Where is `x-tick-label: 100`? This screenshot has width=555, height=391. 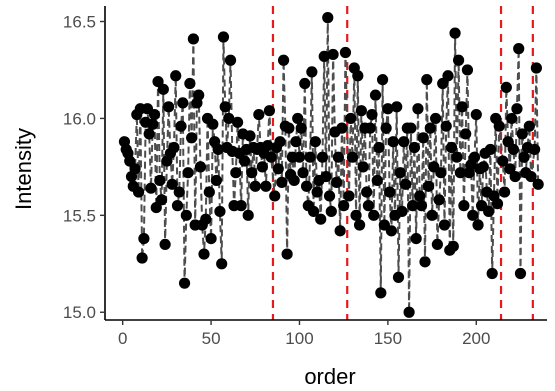 x-tick-label: 100 is located at coordinates (299, 338).